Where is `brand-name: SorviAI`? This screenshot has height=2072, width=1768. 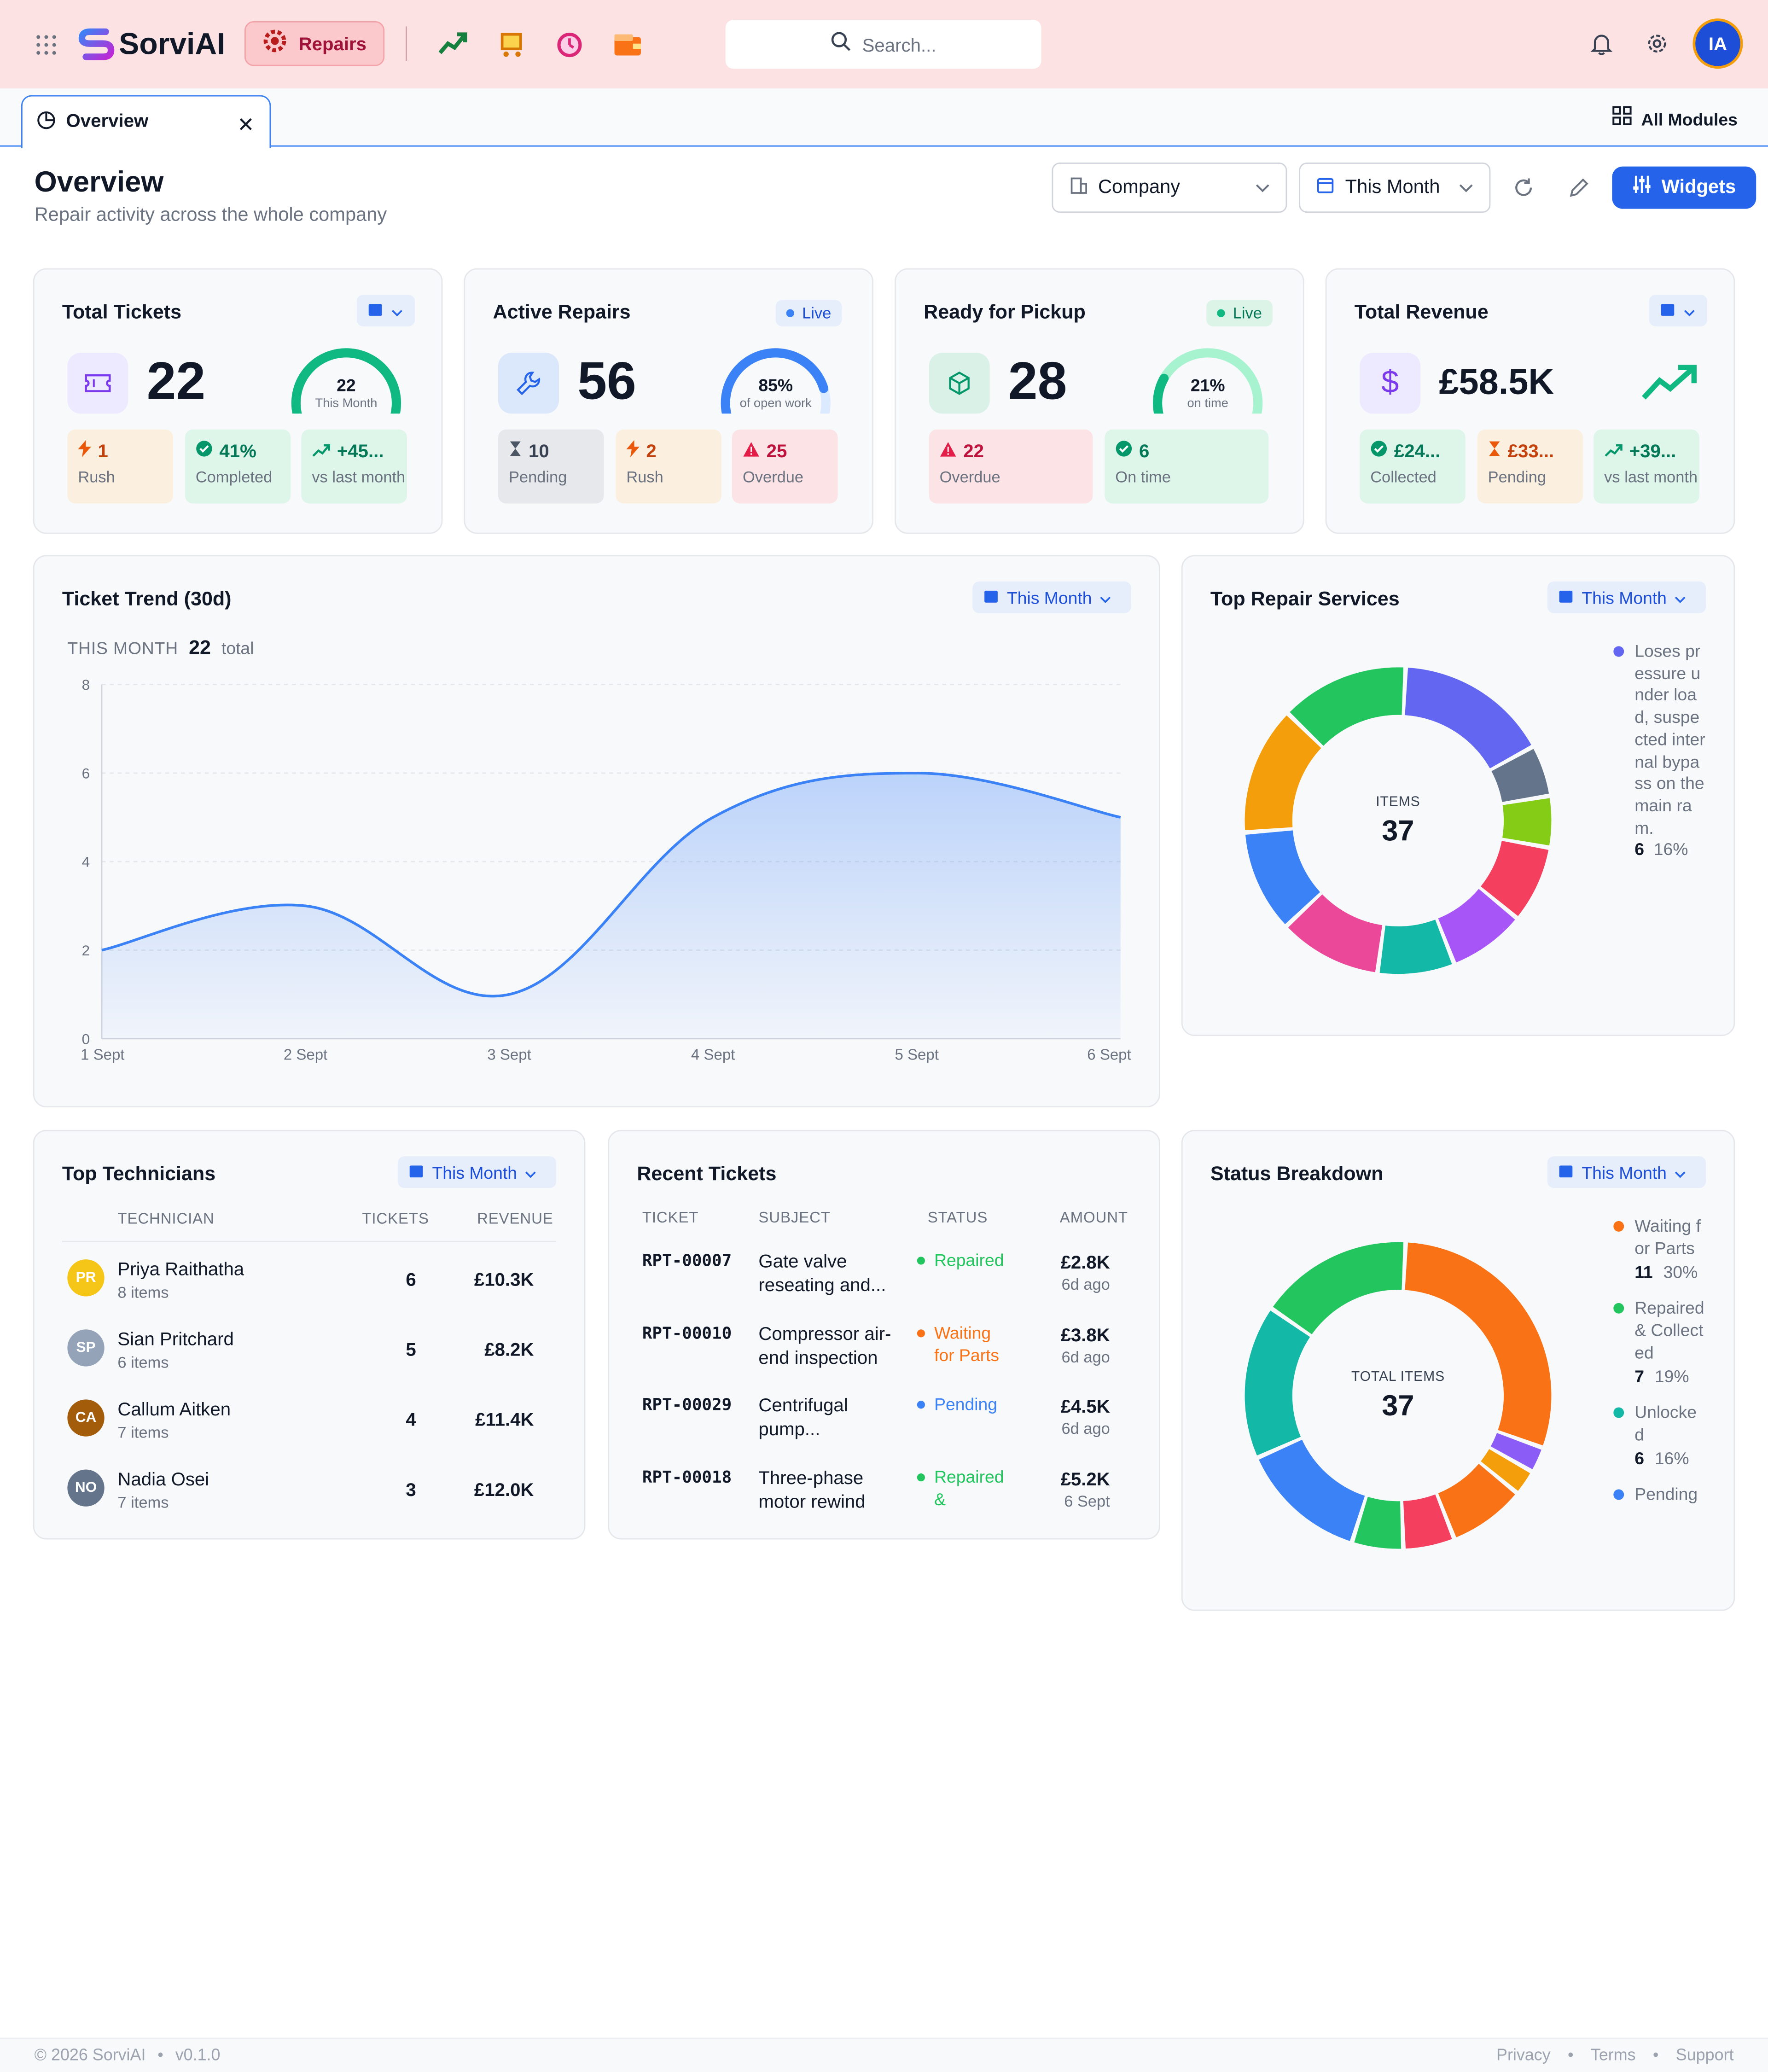
brand-name: SorviAI is located at coordinates (172, 43).